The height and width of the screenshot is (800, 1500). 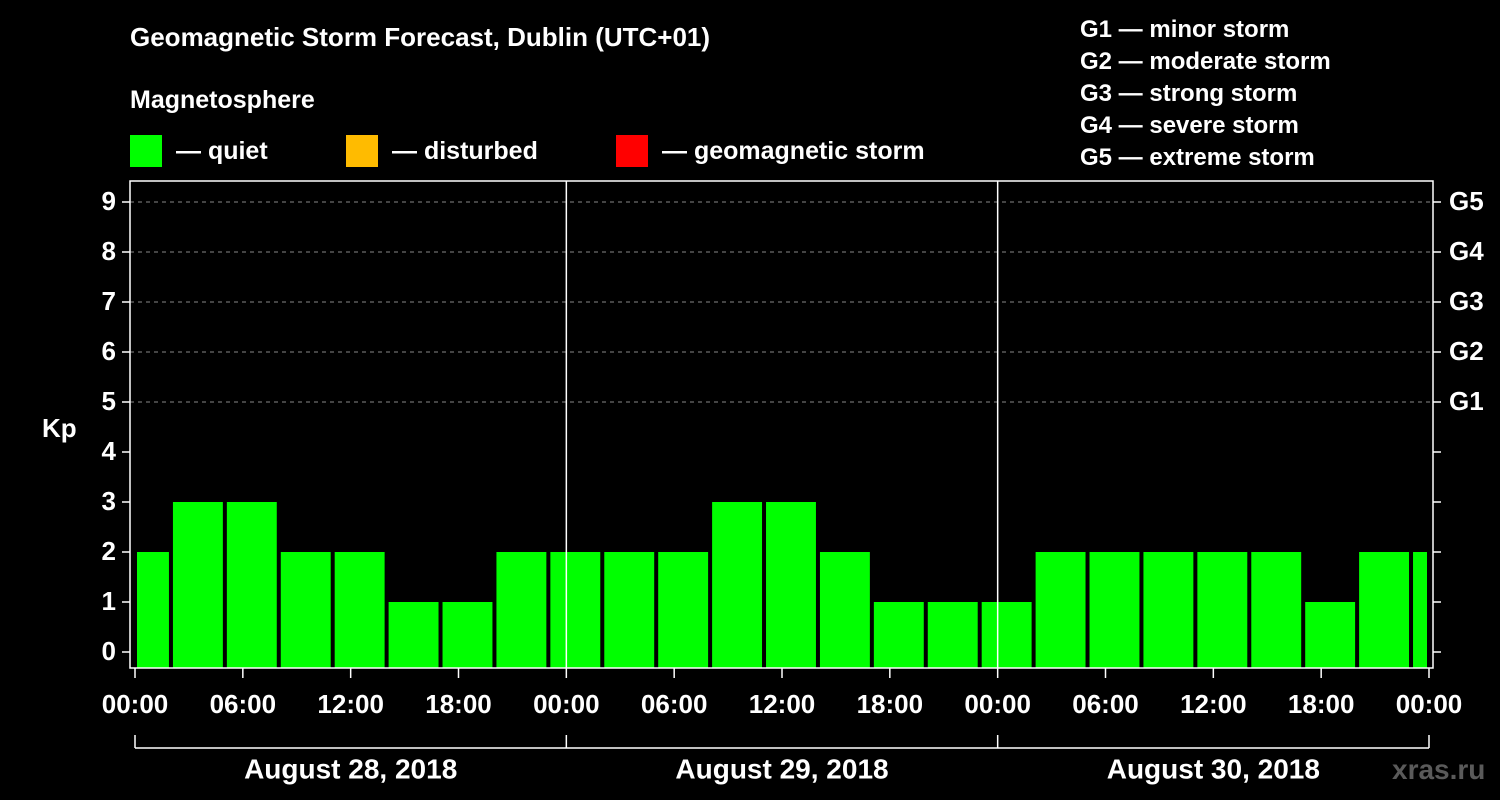 What do you see at coordinates (1185, 29) in the screenshot?
I see `storm-level-g1: G1 — minor storm` at bounding box center [1185, 29].